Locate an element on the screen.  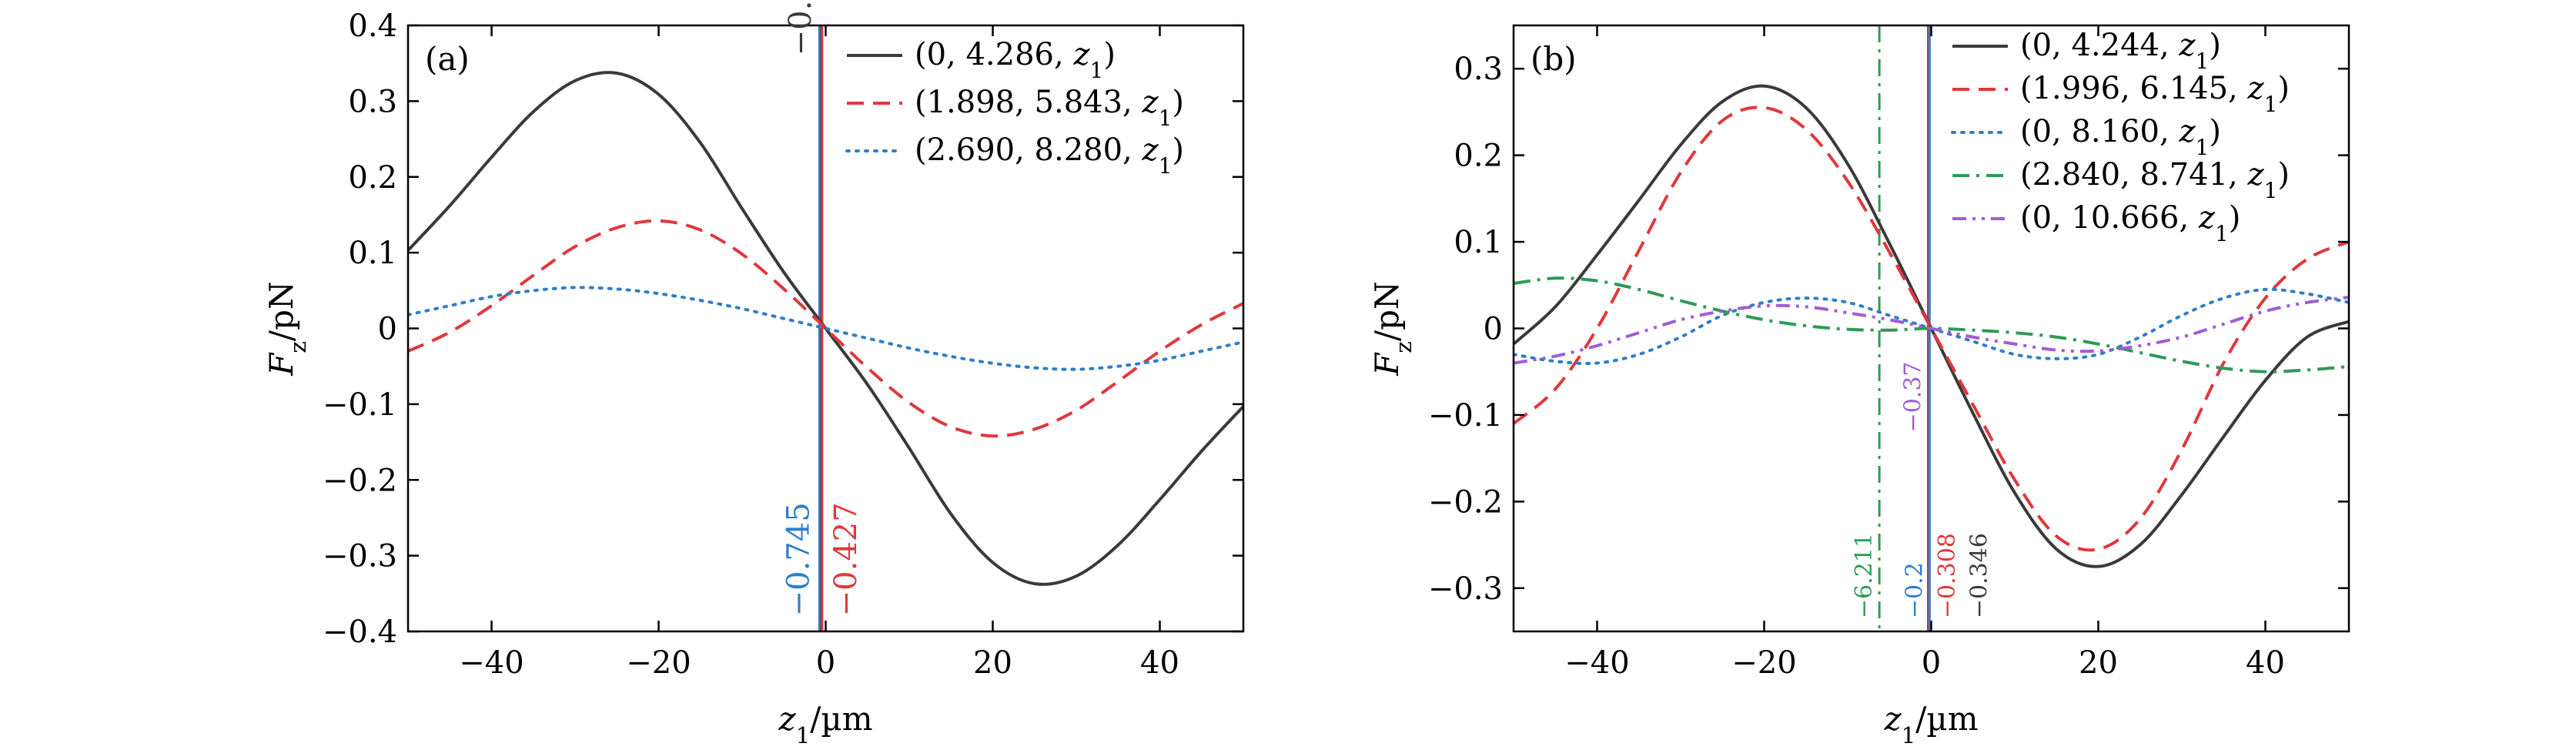
legend-label: (1.996, 6.145, z1) is located at coordinates (2155, 94).